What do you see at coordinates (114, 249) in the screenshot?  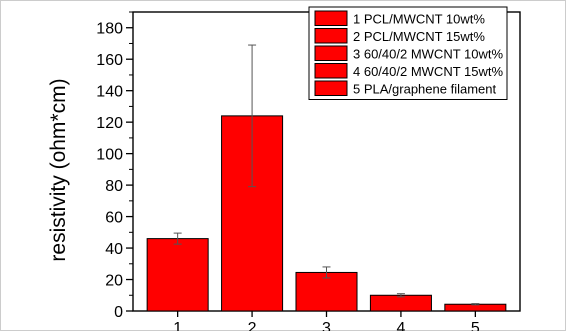 I see `y-tick-label: 40` at bounding box center [114, 249].